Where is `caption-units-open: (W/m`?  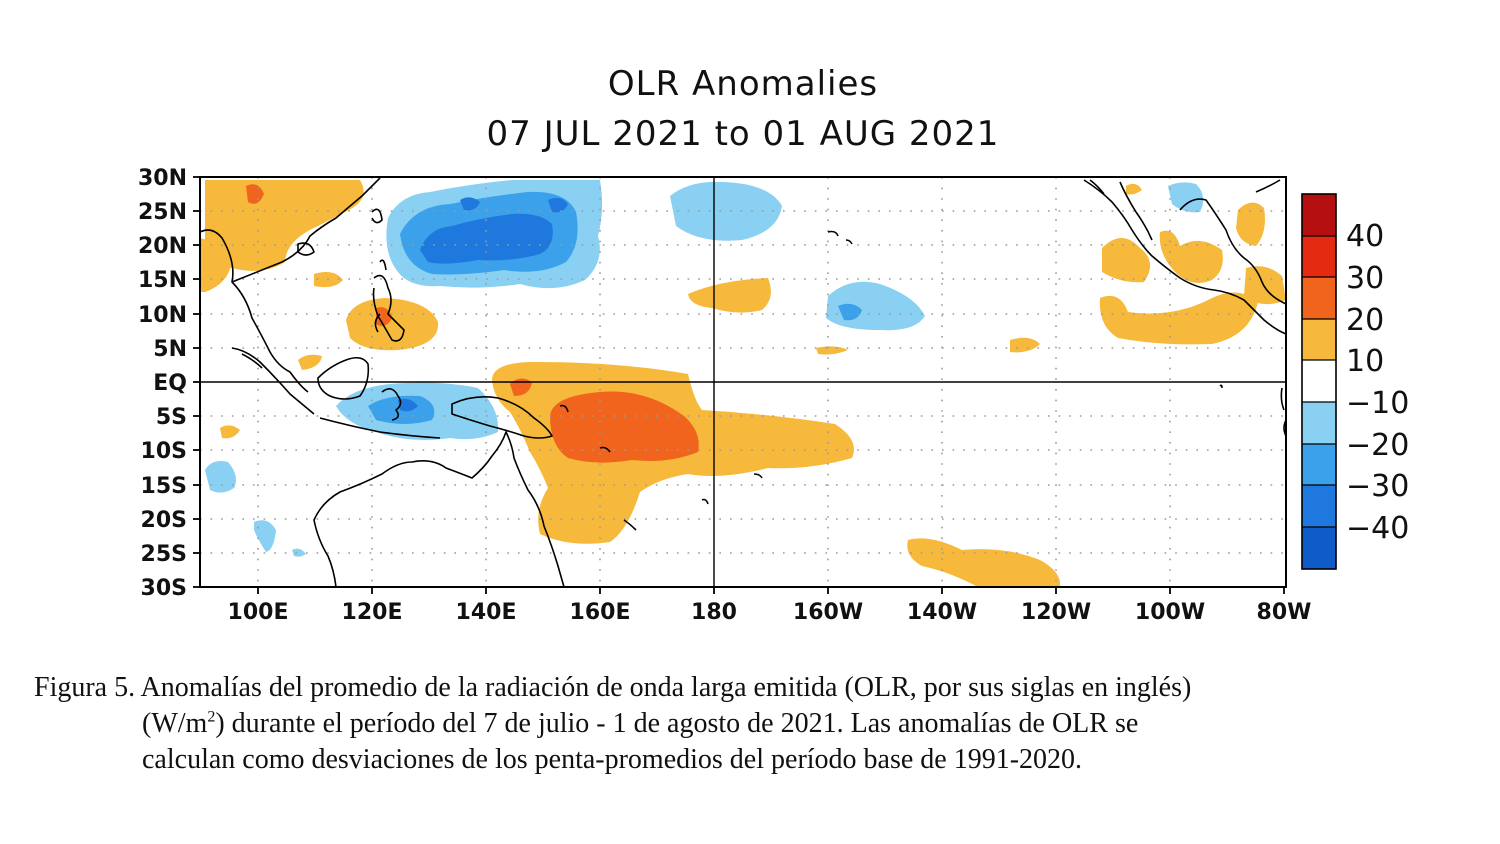 caption-units-open: (W/m is located at coordinates (175, 723).